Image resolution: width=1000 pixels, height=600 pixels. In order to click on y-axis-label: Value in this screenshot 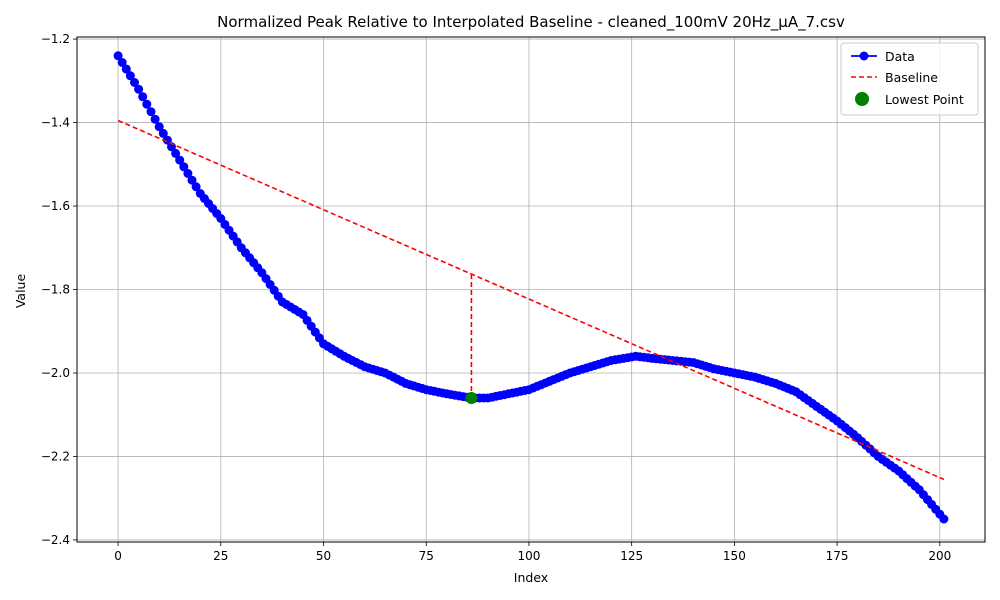, I will do `click(20, 291)`.